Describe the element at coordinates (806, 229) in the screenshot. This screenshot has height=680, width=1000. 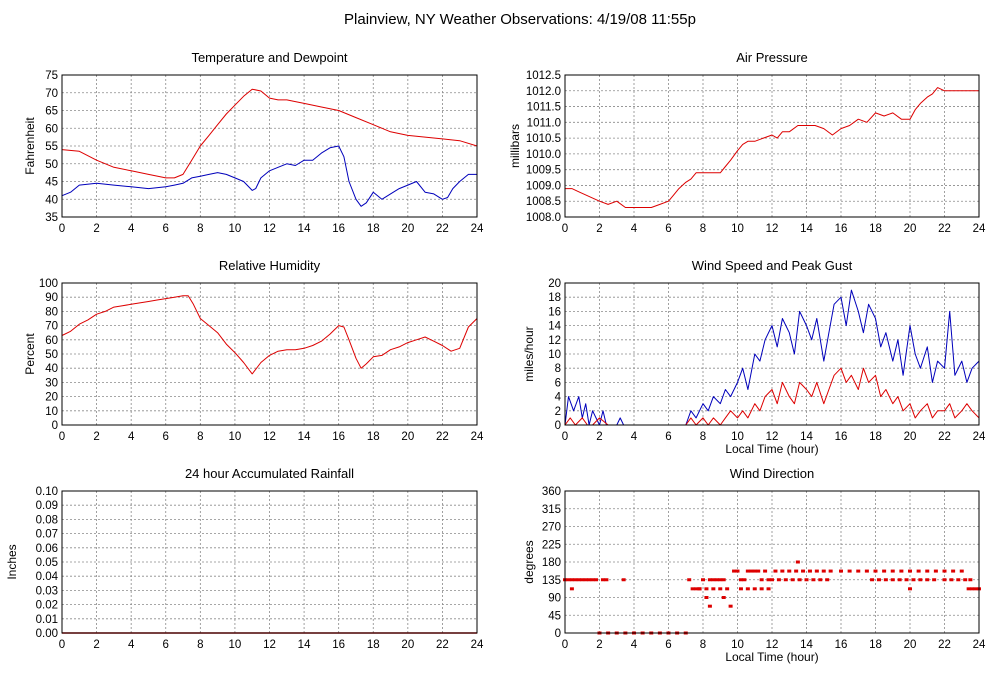
I see `pressure-xtick-label: 14` at that location.